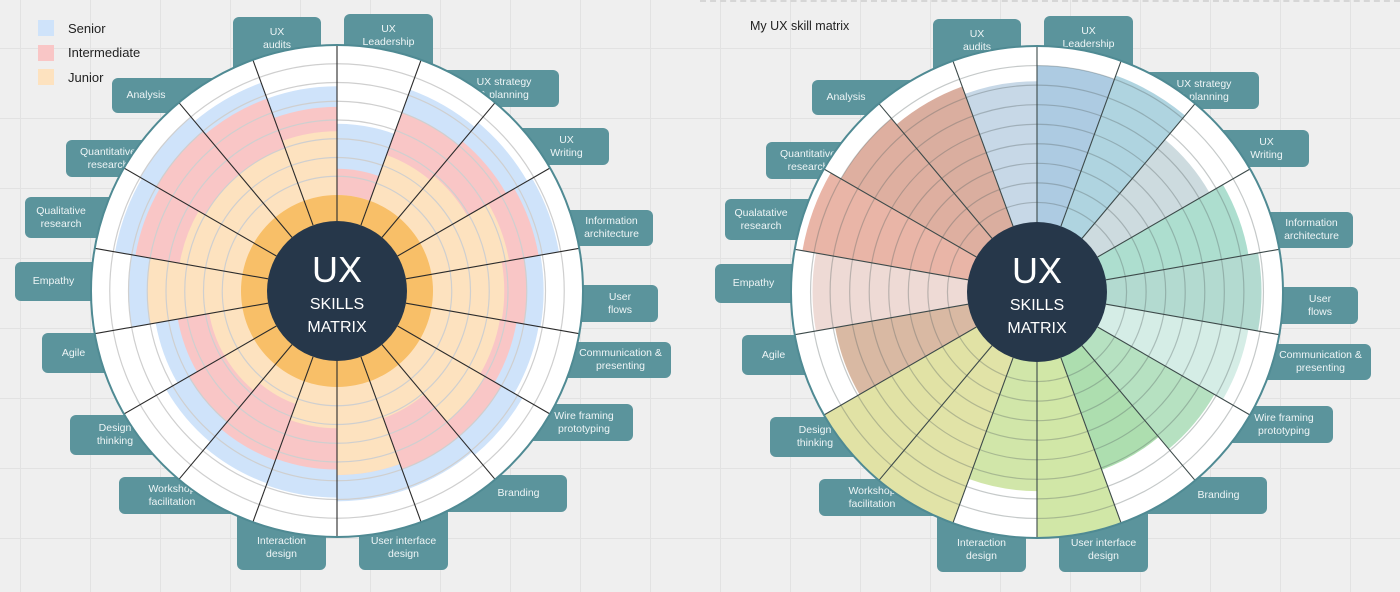 Image resolution: width=1400 pixels, height=592 pixels. Describe the element at coordinates (761, 219) in the screenshot. I see `skill-label-qualatative-research: Qualatative research` at that location.